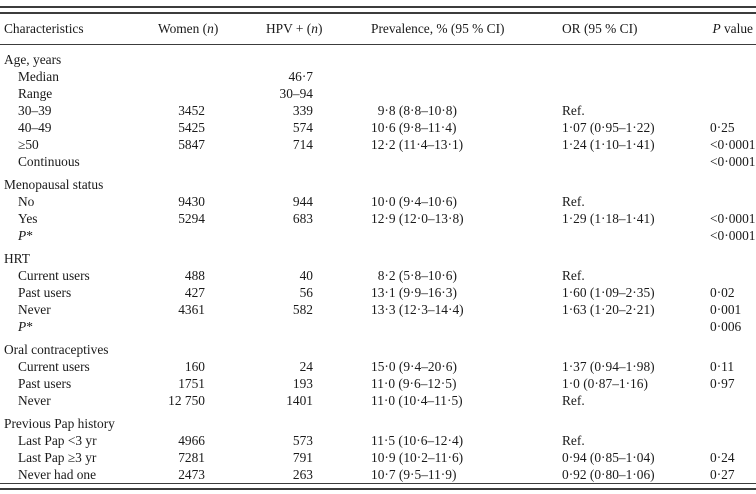 The width and height of the screenshot is (756, 494). What do you see at coordinates (302, 218) in the screenshot?
I see `cell-hpv: 683` at bounding box center [302, 218].